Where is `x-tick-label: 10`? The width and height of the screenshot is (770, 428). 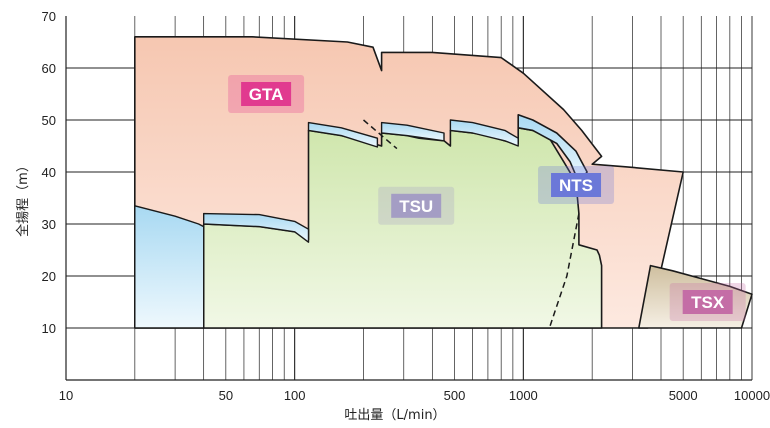 x-tick-label: 10 is located at coordinates (66, 395).